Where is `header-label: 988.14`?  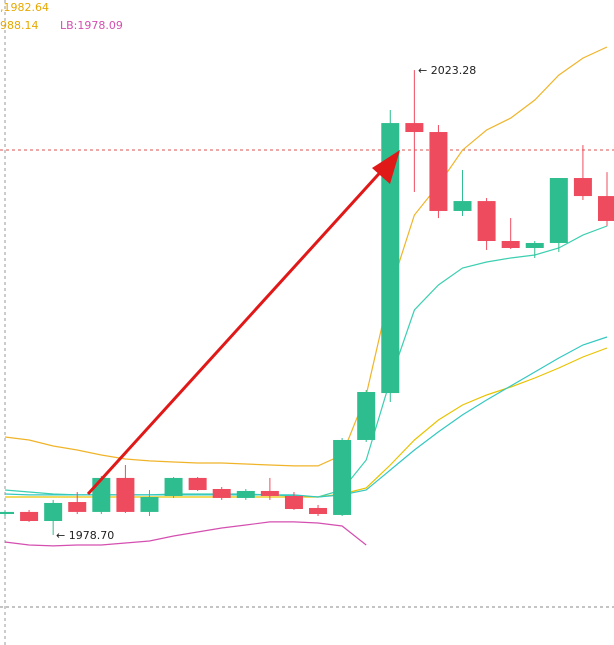
header-label: 988.14 is located at coordinates (19, 25).